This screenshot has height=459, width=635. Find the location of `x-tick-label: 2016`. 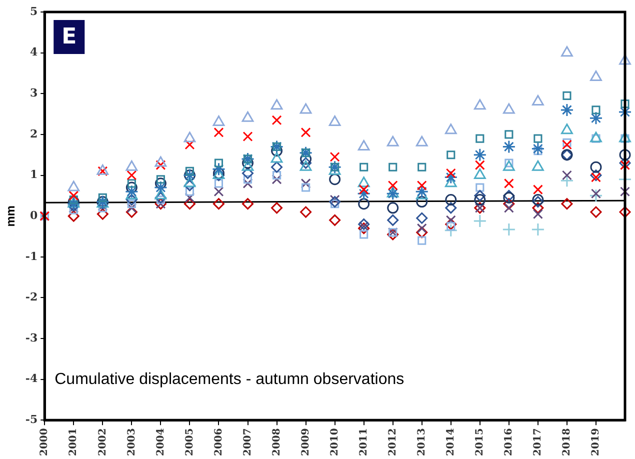

x-tick-label: 2016 is located at coordinates (509, 442).